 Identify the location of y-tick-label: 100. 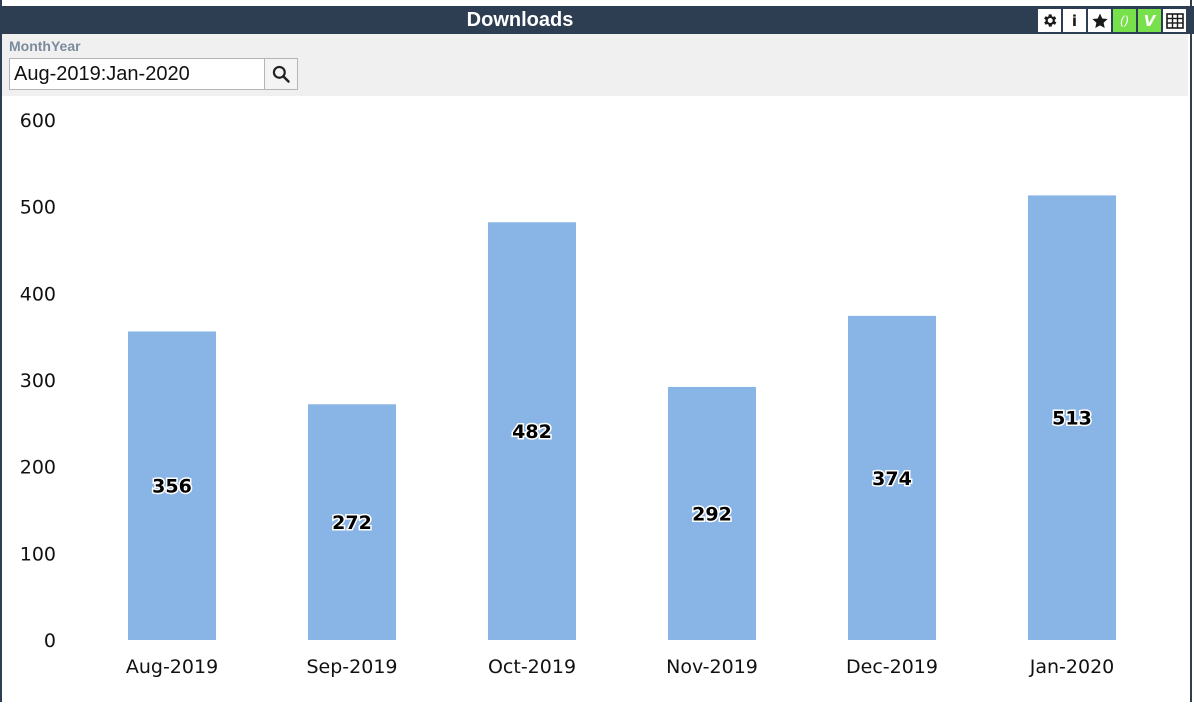
(38, 554).